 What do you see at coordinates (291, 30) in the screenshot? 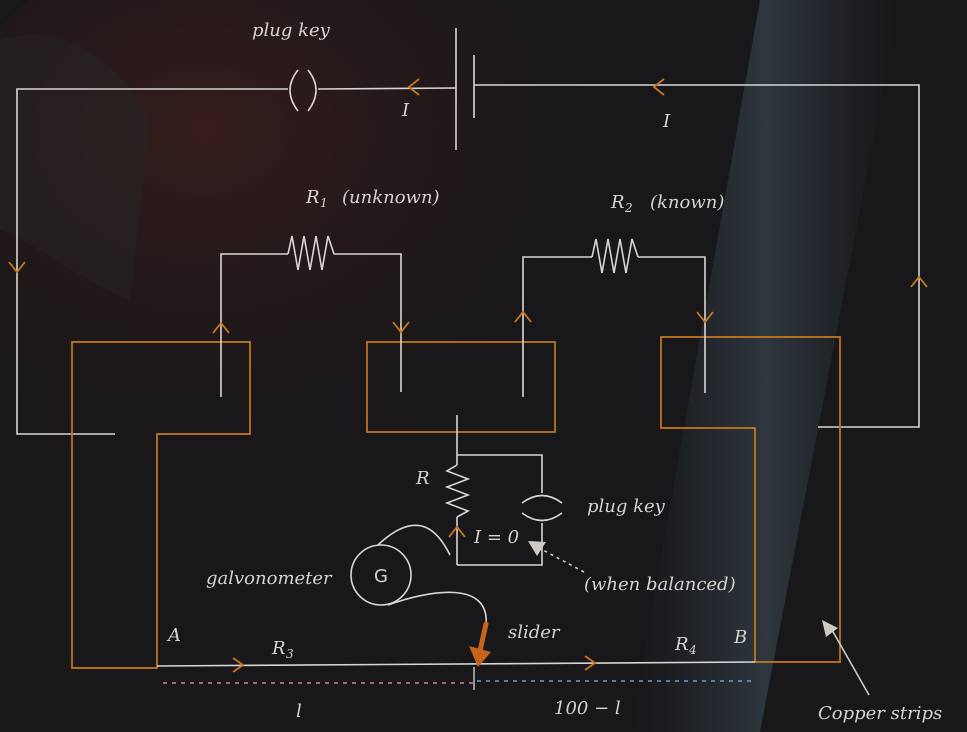
I see `plug-key-top-label: plug key` at bounding box center [291, 30].